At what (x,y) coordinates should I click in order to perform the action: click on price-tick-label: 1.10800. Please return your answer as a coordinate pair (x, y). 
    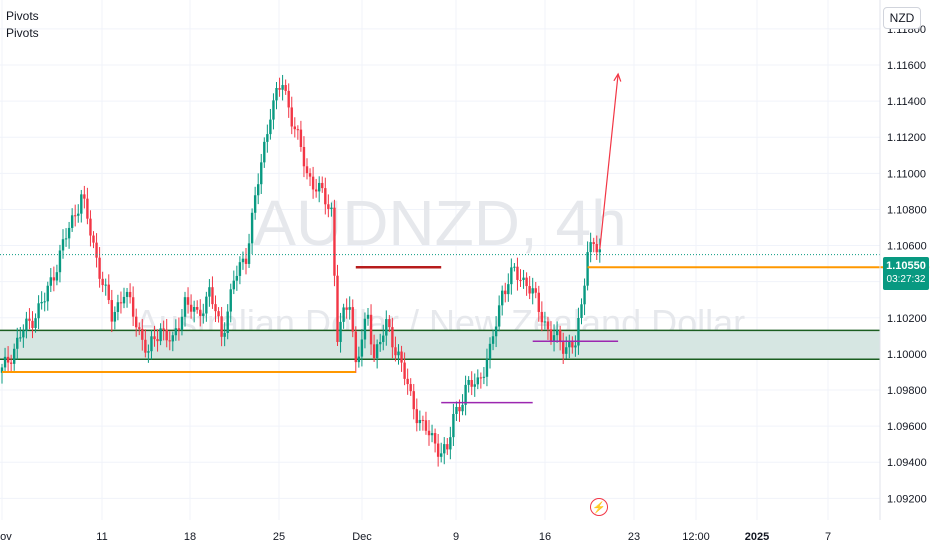
    Looking at the image, I should click on (907, 210).